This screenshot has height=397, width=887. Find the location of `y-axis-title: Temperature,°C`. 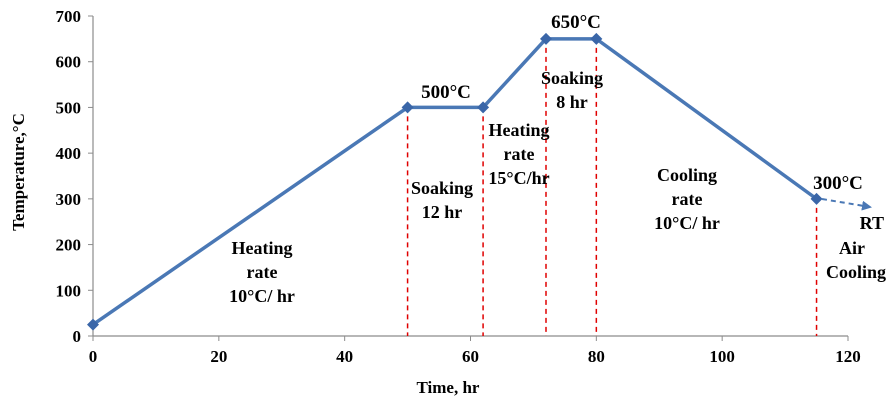

y-axis-title: Temperature,°C is located at coordinates (18, 172).